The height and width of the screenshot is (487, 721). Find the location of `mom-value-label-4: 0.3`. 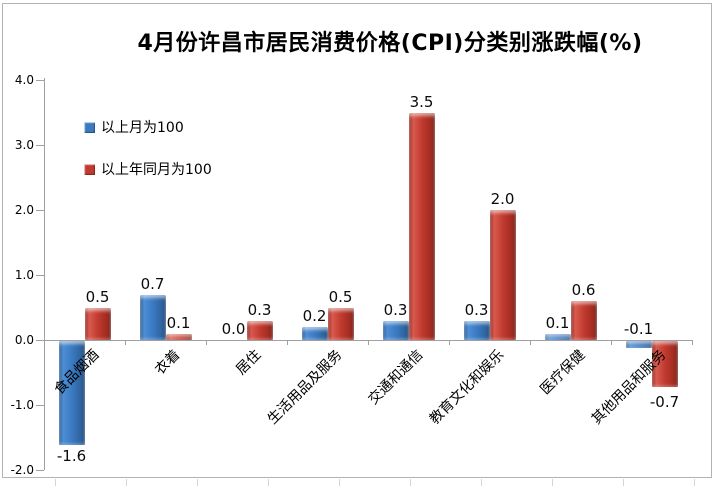

mom-value-label-4: 0.3 is located at coordinates (395, 309).